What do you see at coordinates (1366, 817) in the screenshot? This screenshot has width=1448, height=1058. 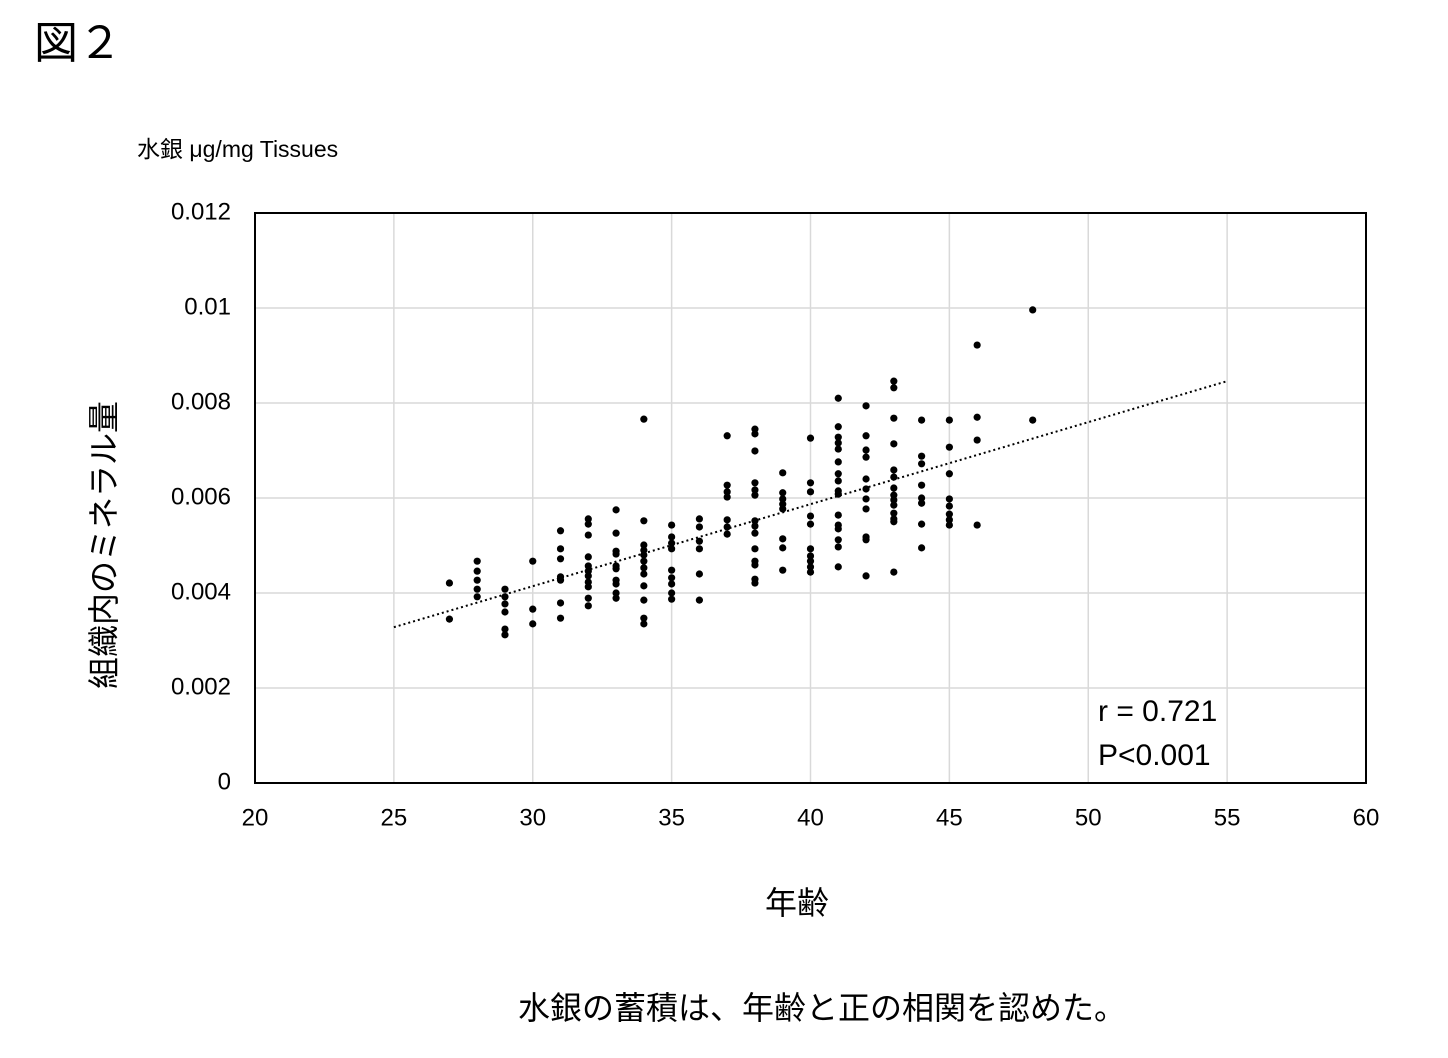 I see `x-tick-label: 60` at bounding box center [1366, 817].